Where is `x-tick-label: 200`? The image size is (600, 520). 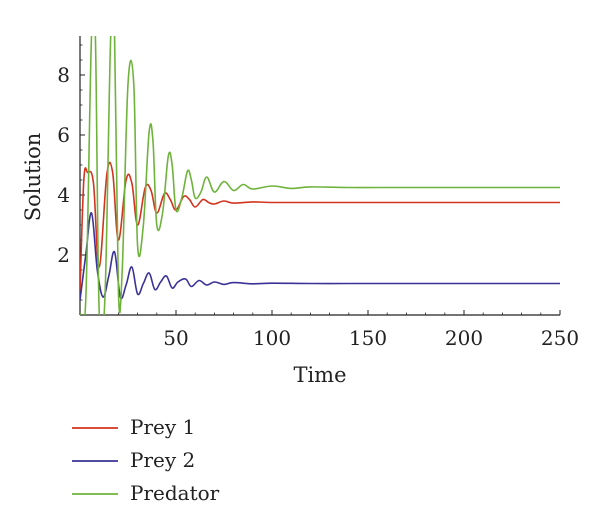 x-tick-label: 200 is located at coordinates (464, 338).